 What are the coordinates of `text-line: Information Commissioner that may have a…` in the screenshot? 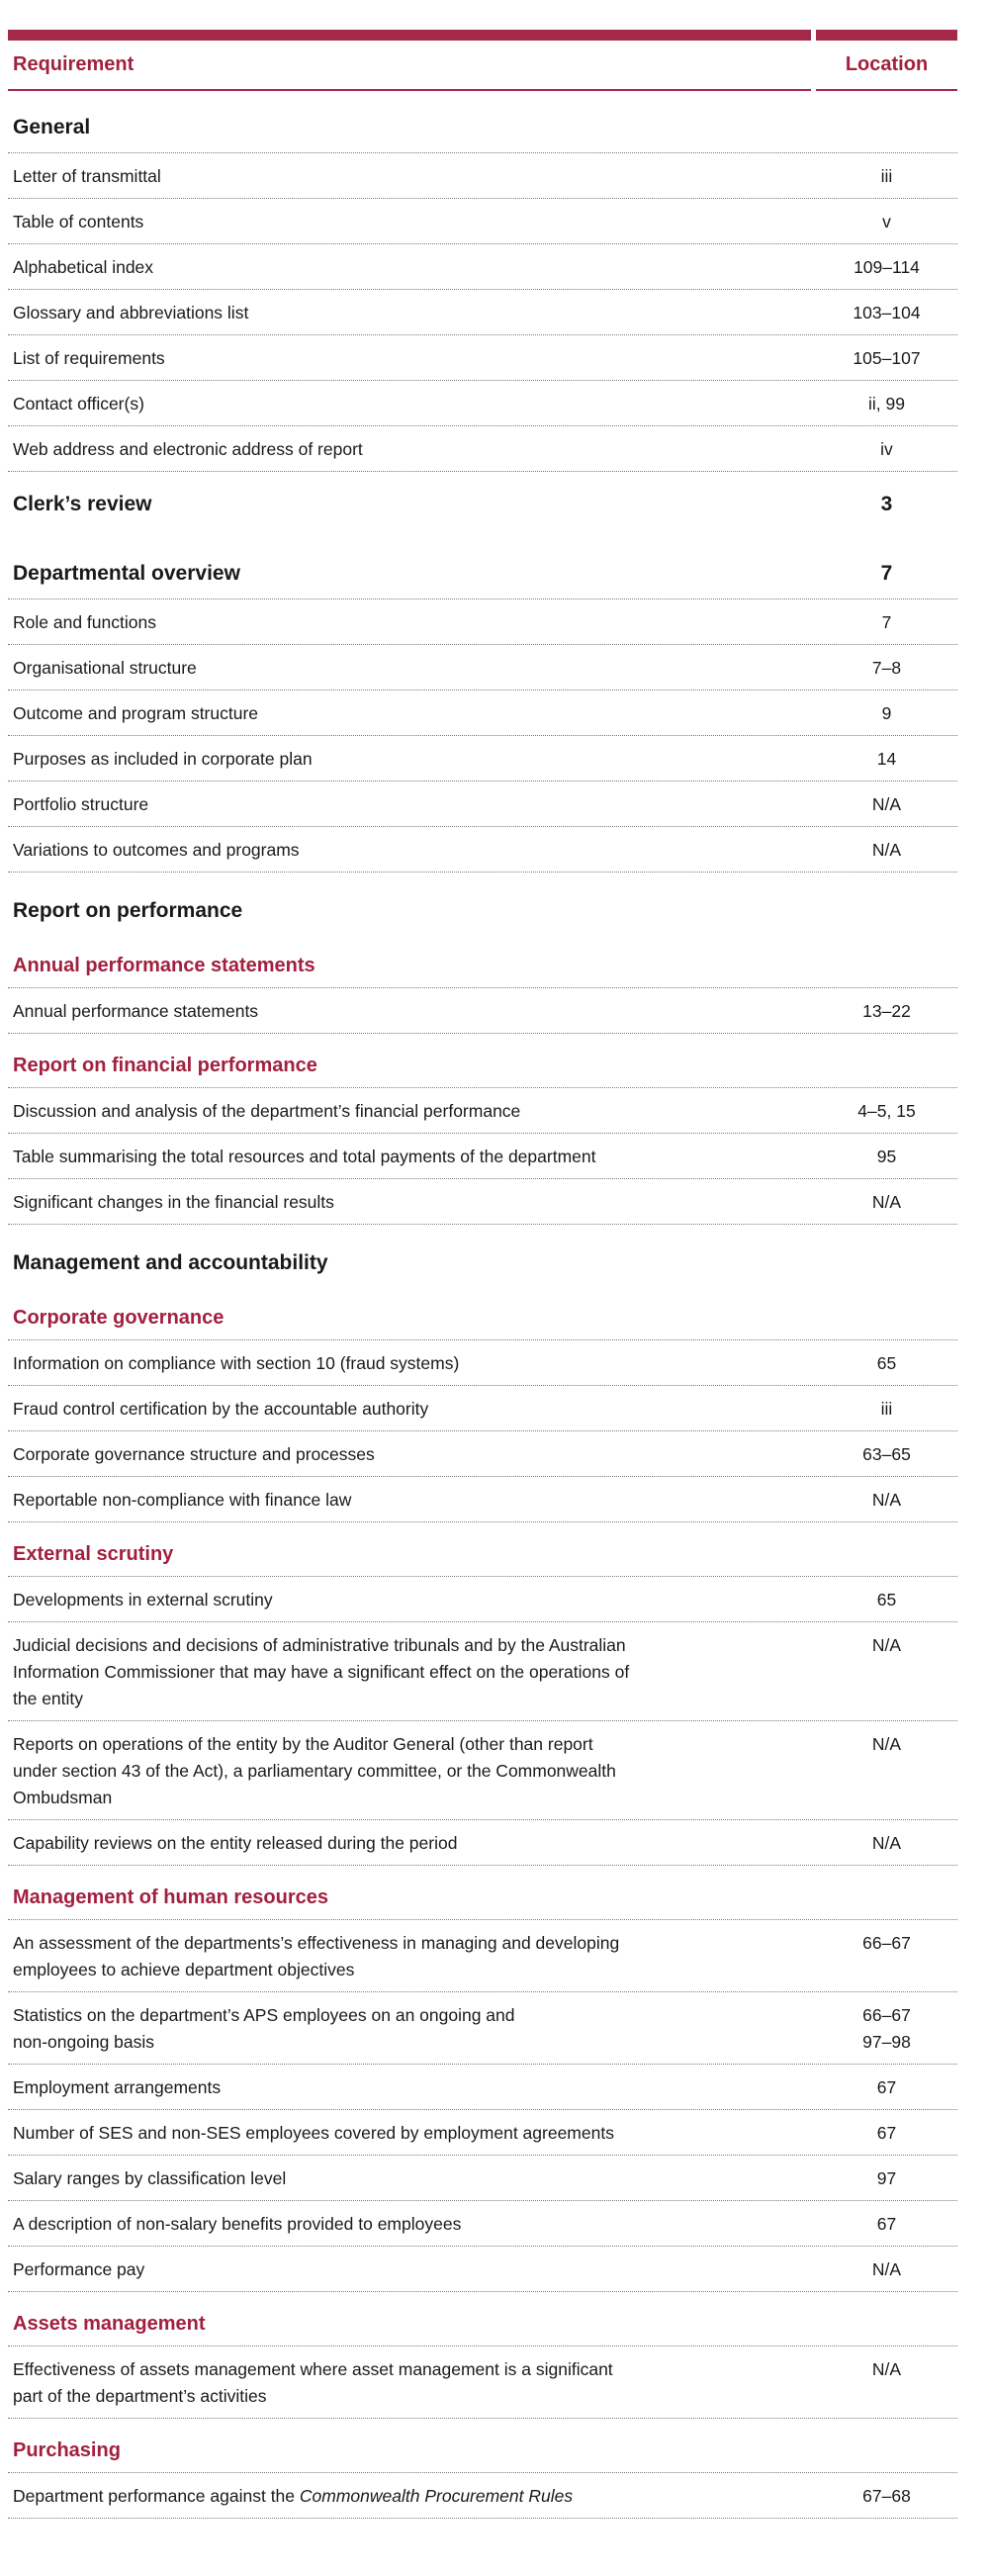 It's located at (321, 1672).